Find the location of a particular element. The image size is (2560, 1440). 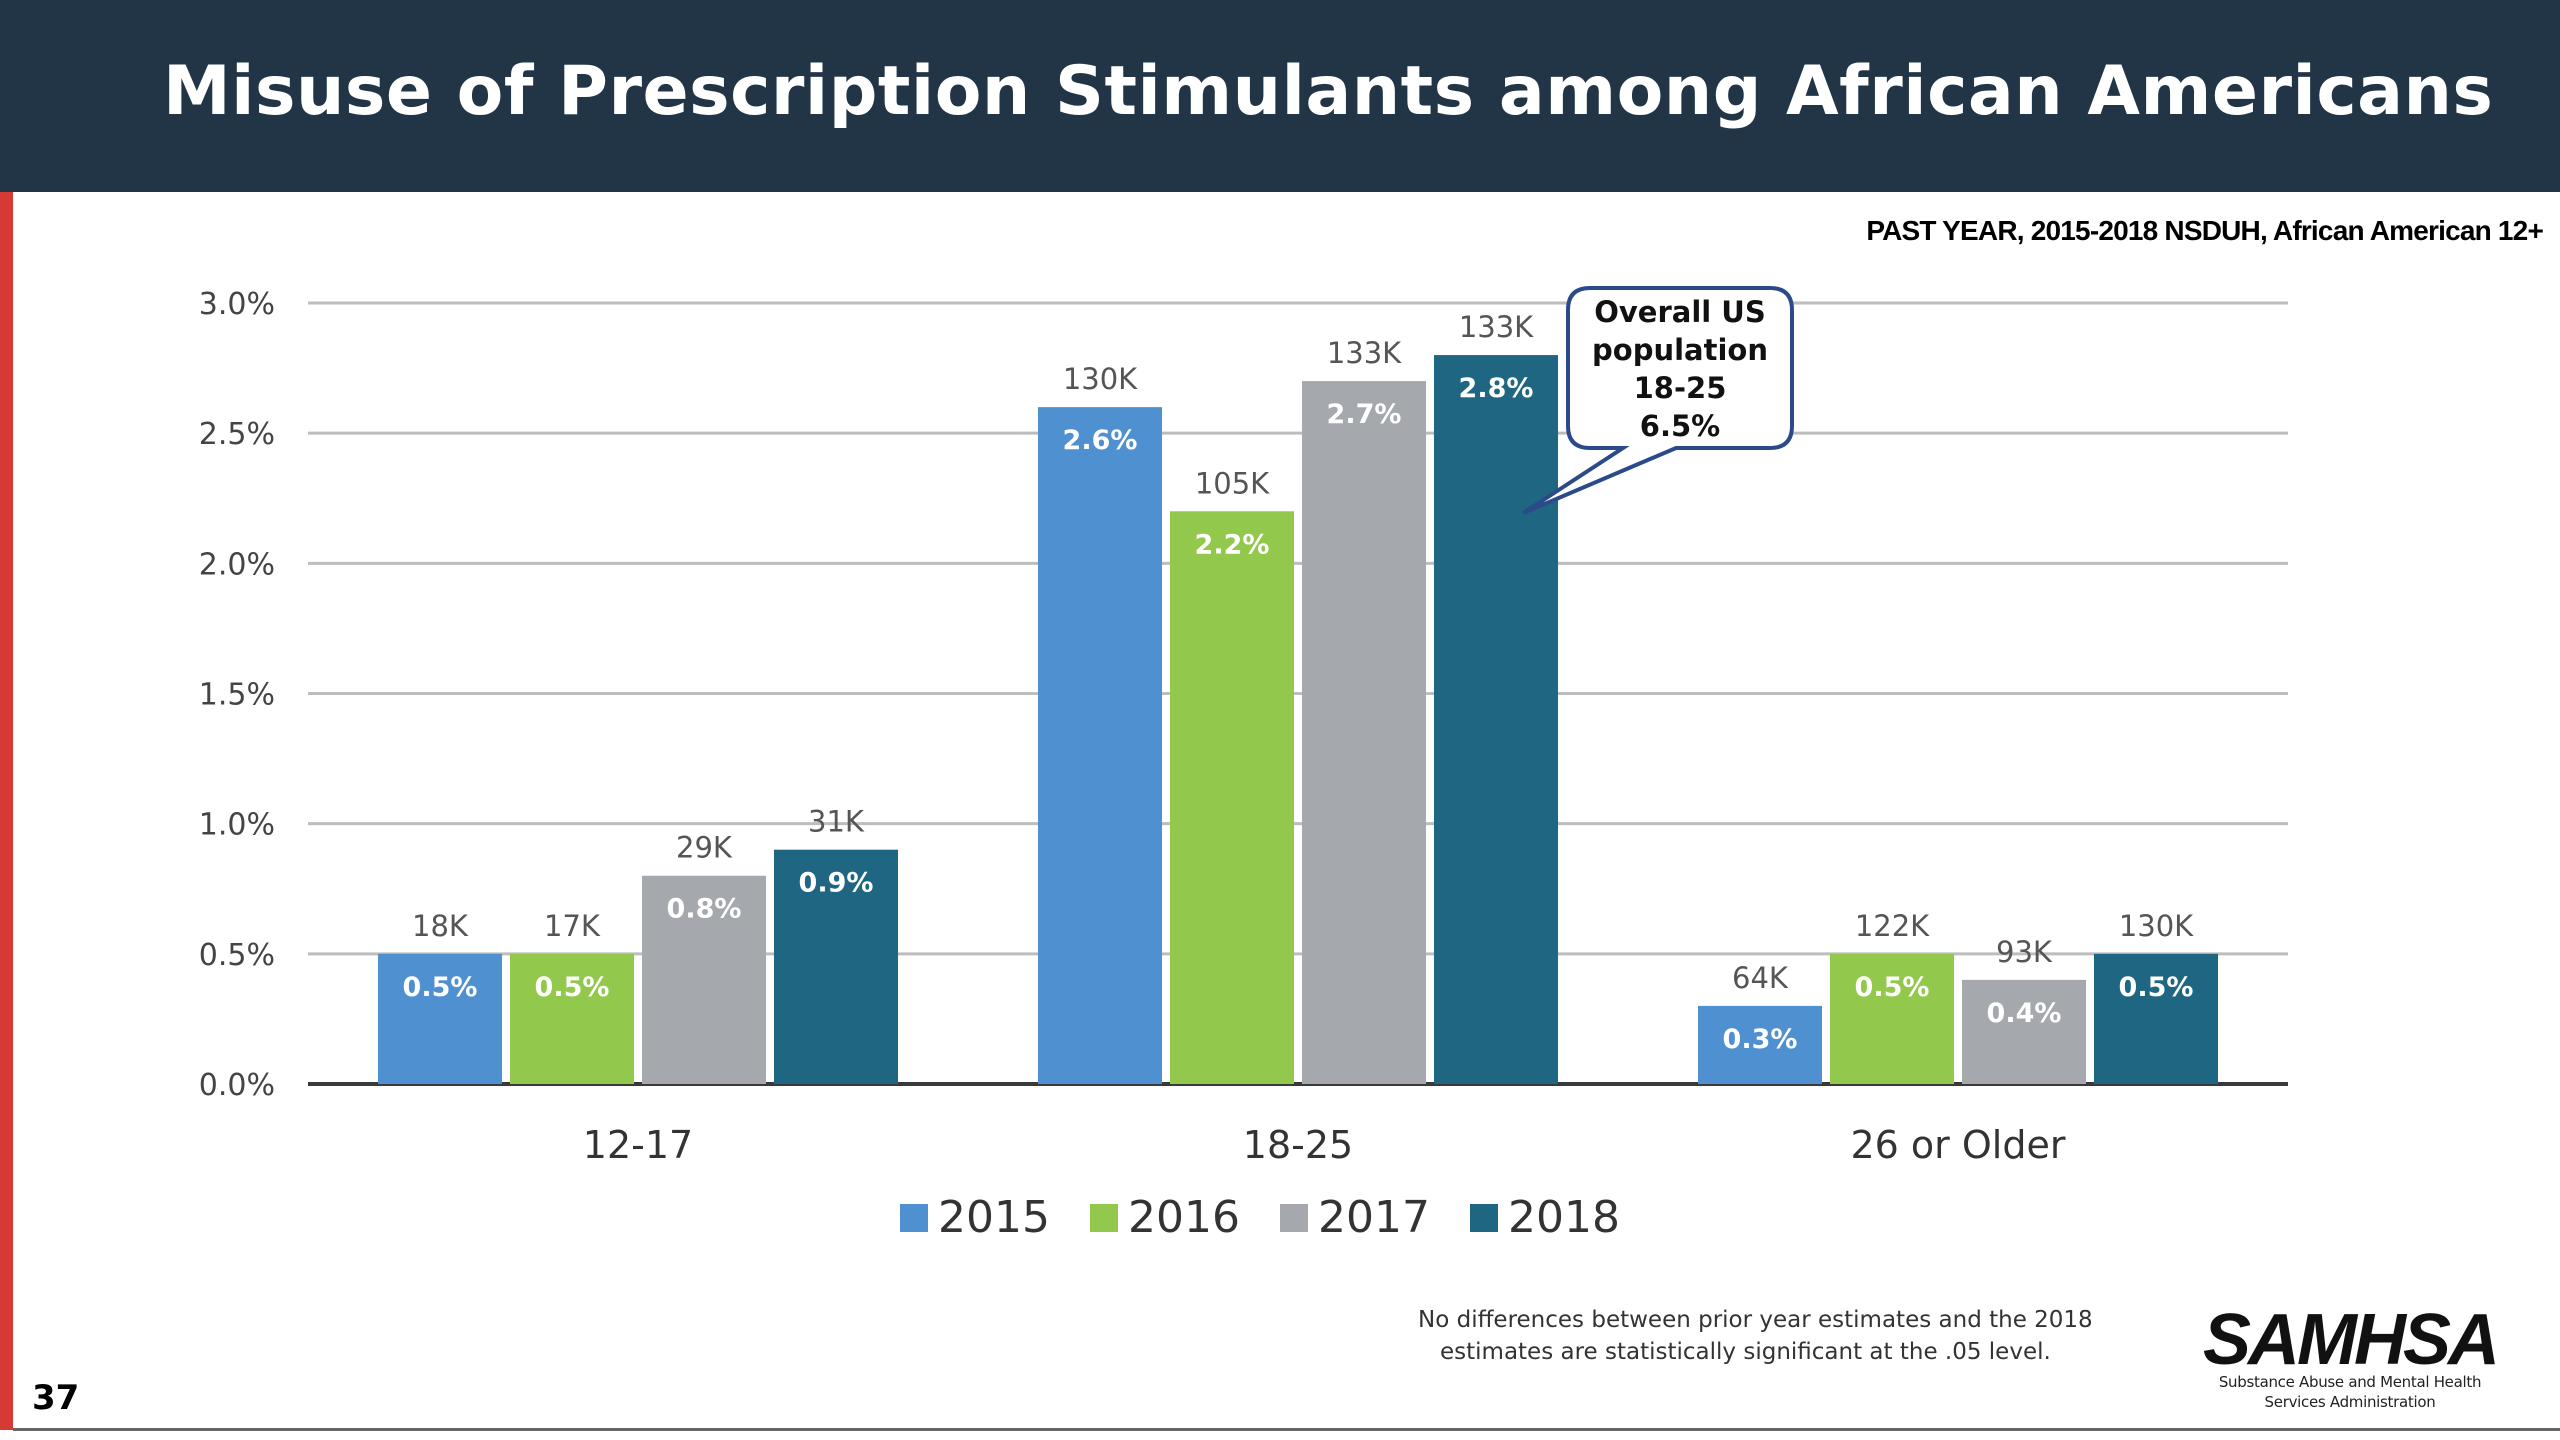

x-category-label: 26 or Older is located at coordinates (1958, 1145).